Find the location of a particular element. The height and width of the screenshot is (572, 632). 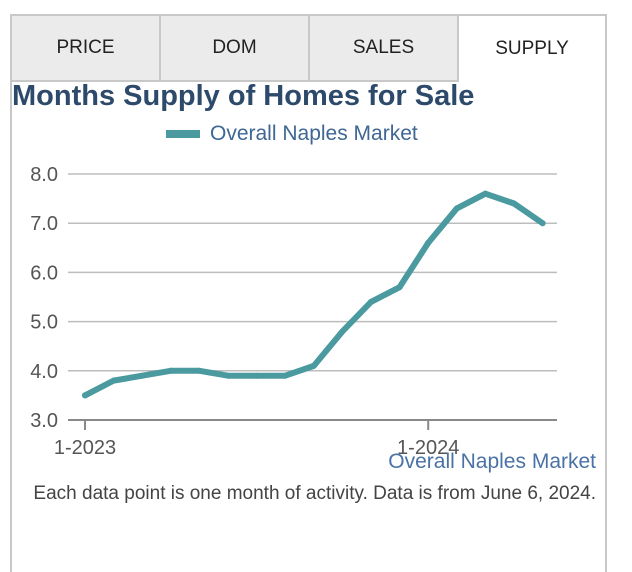

tab-bar: PRICE DOM SALES SUPPLY is located at coordinates (308, 49).